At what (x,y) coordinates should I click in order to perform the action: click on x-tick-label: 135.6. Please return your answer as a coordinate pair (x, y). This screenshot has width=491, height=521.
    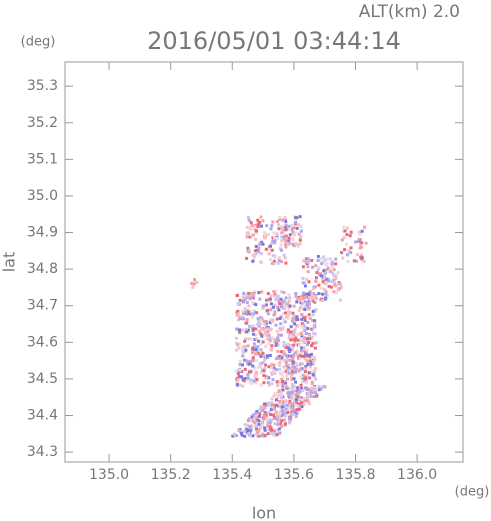
    Looking at the image, I should click on (294, 475).